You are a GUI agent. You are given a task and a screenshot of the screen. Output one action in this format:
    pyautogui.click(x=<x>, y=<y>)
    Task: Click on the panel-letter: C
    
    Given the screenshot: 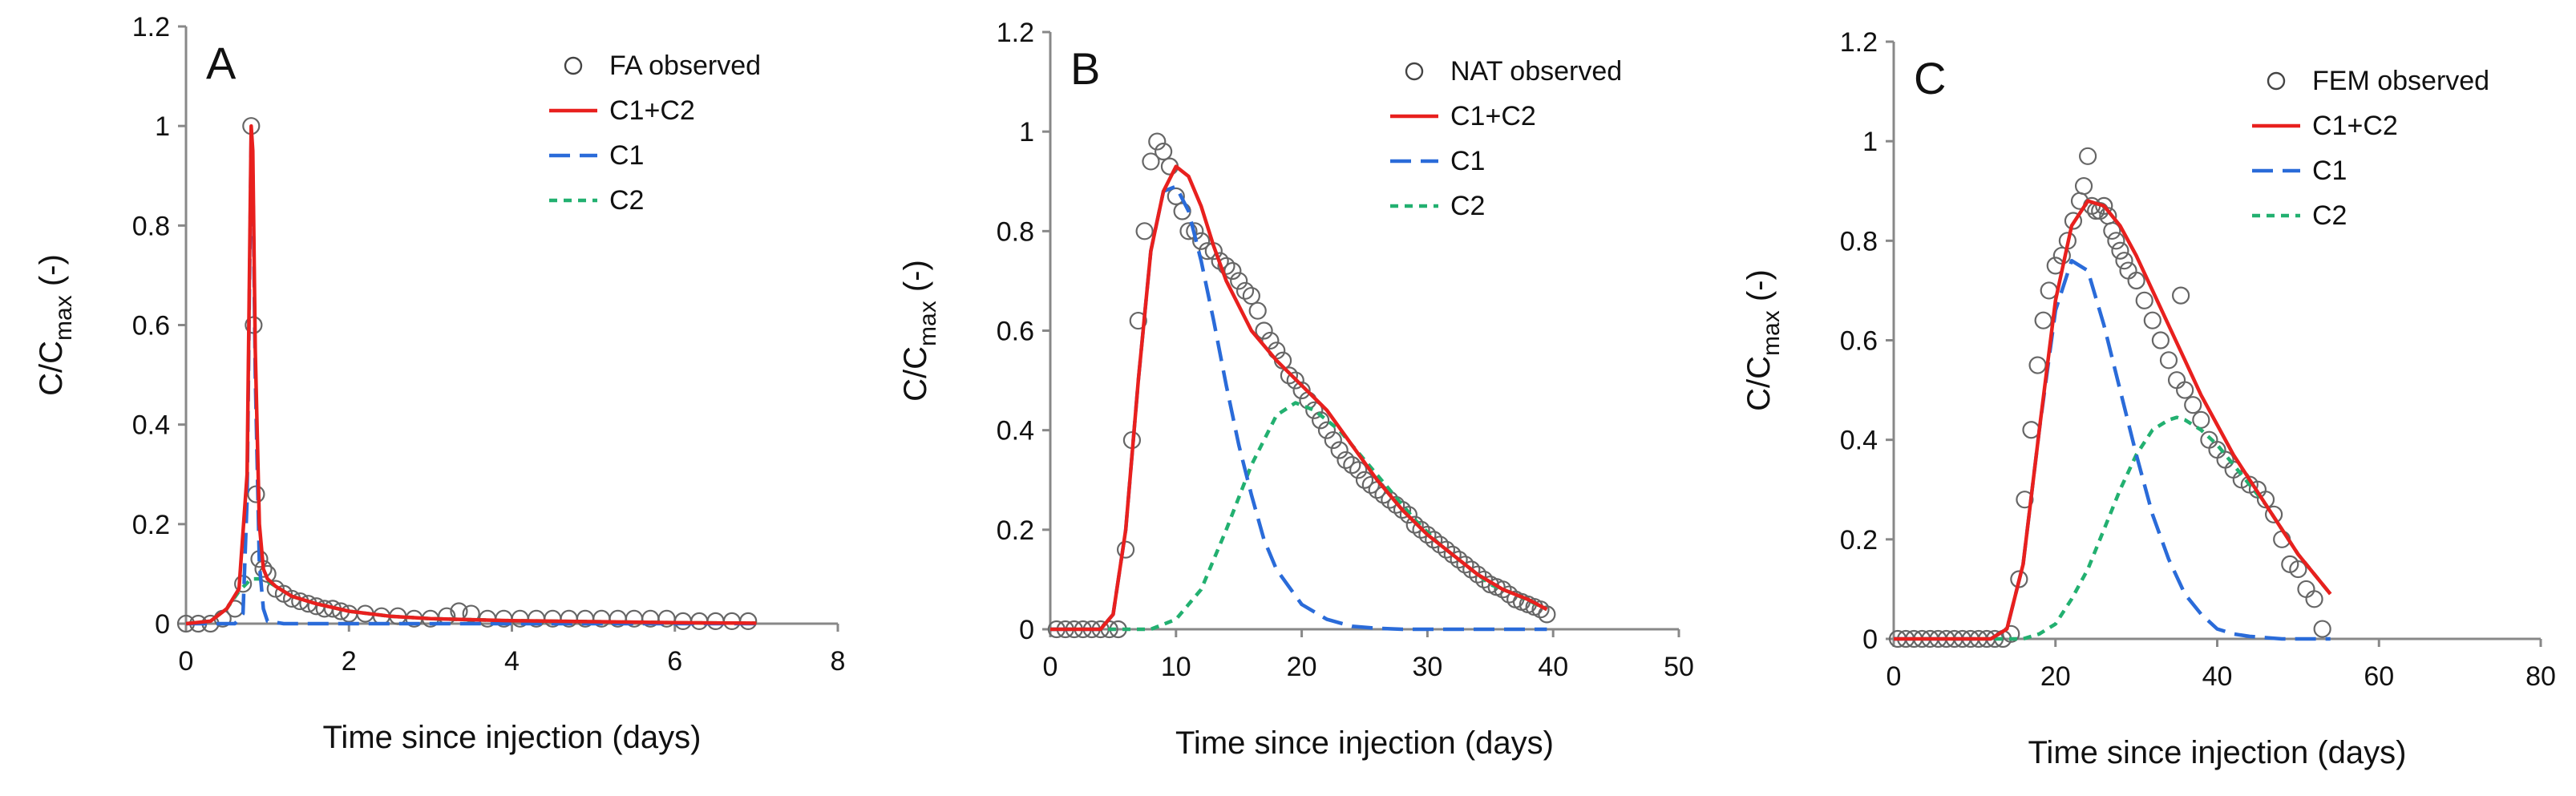 What is the action you would take?
    pyautogui.click(x=1930, y=78)
    